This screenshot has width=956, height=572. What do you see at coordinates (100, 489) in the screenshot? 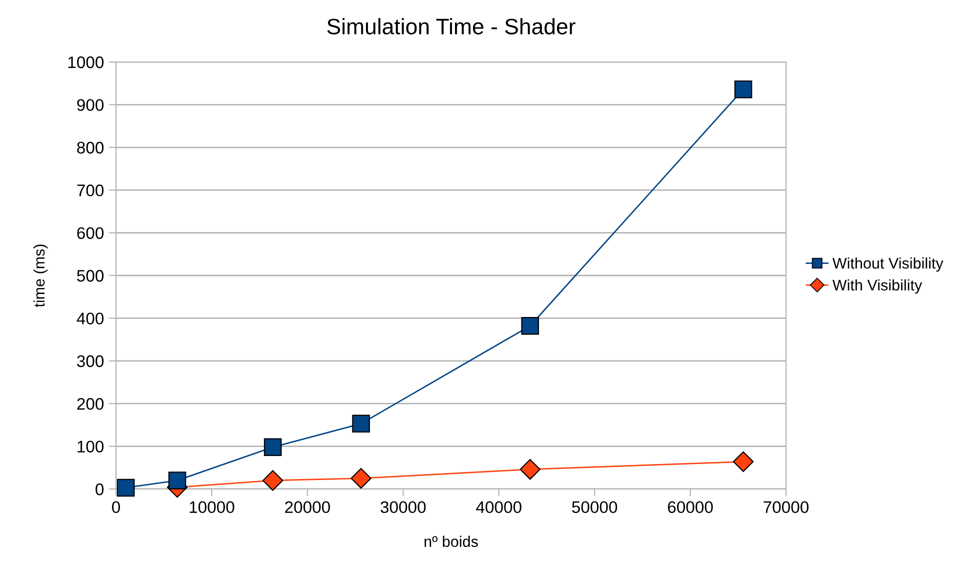
I see `y-tick-label: 0` at bounding box center [100, 489].